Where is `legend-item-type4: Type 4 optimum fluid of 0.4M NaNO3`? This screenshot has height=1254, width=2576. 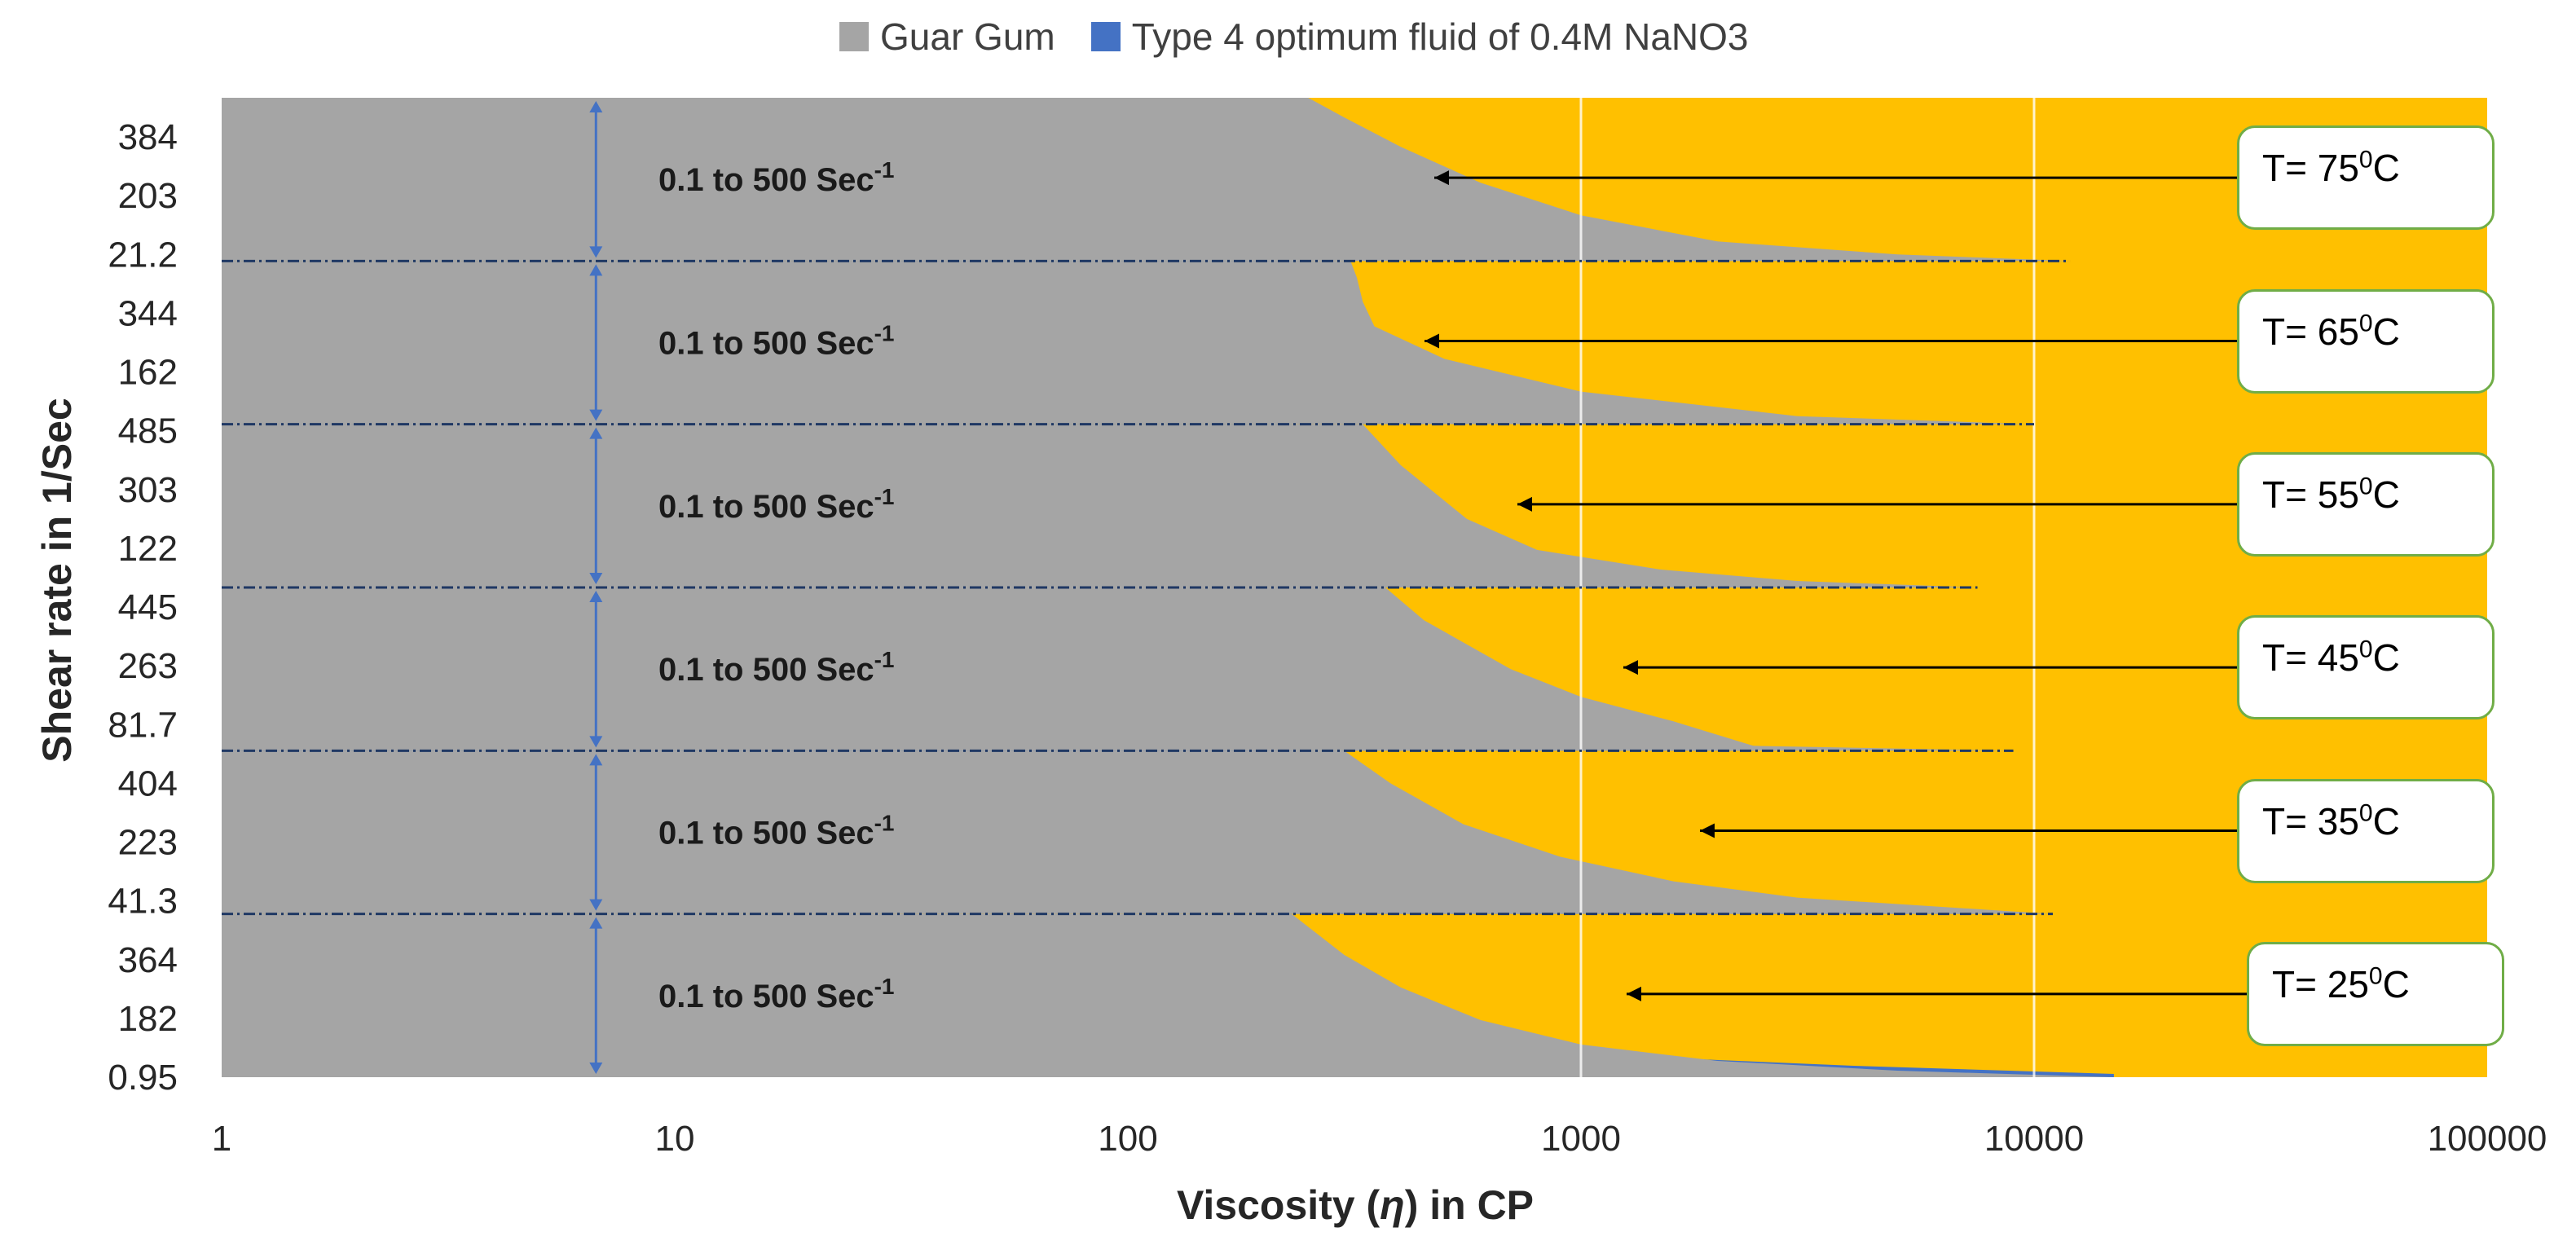
legend-item-type4: Type 4 optimum fluid of 0.4M NaNO3 is located at coordinates (1419, 37).